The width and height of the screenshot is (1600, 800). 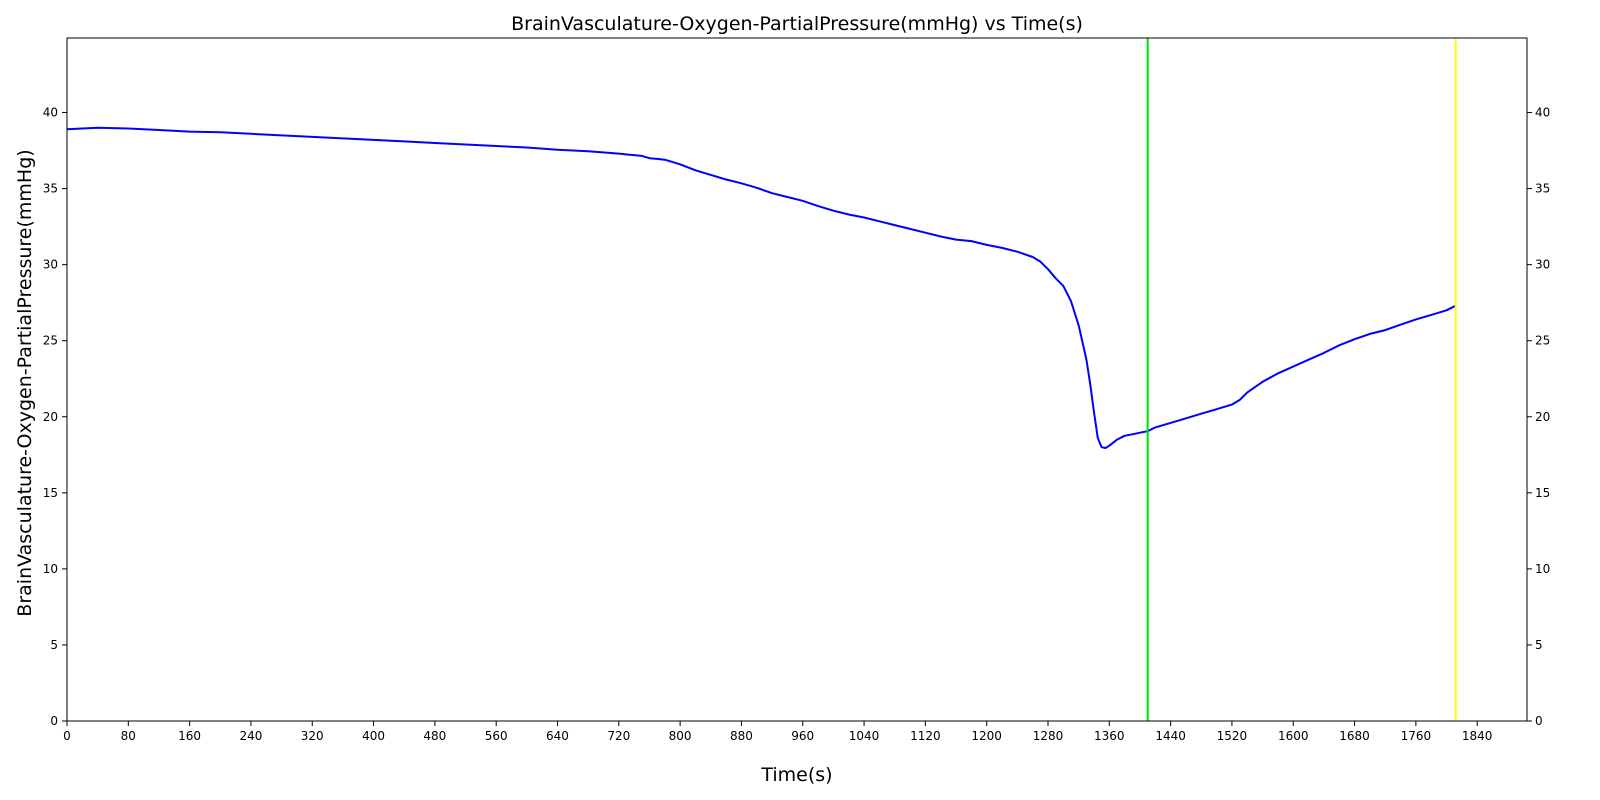 I want to click on y-tick-label-right: 25, so click(x=1542, y=341).